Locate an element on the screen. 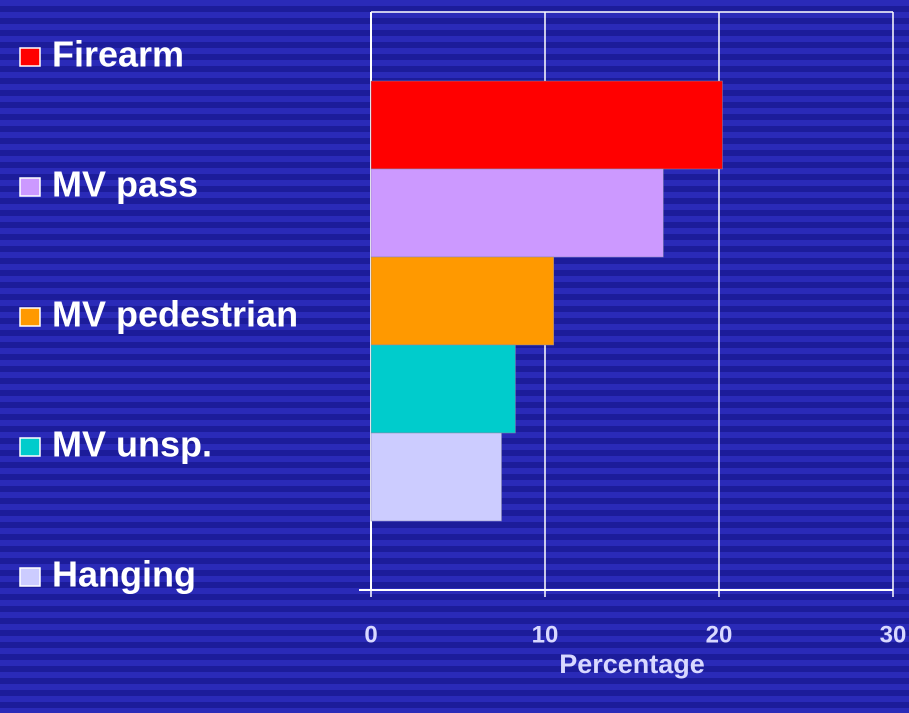 The image size is (909, 713). legend-label: MV unsp. is located at coordinates (132, 444).